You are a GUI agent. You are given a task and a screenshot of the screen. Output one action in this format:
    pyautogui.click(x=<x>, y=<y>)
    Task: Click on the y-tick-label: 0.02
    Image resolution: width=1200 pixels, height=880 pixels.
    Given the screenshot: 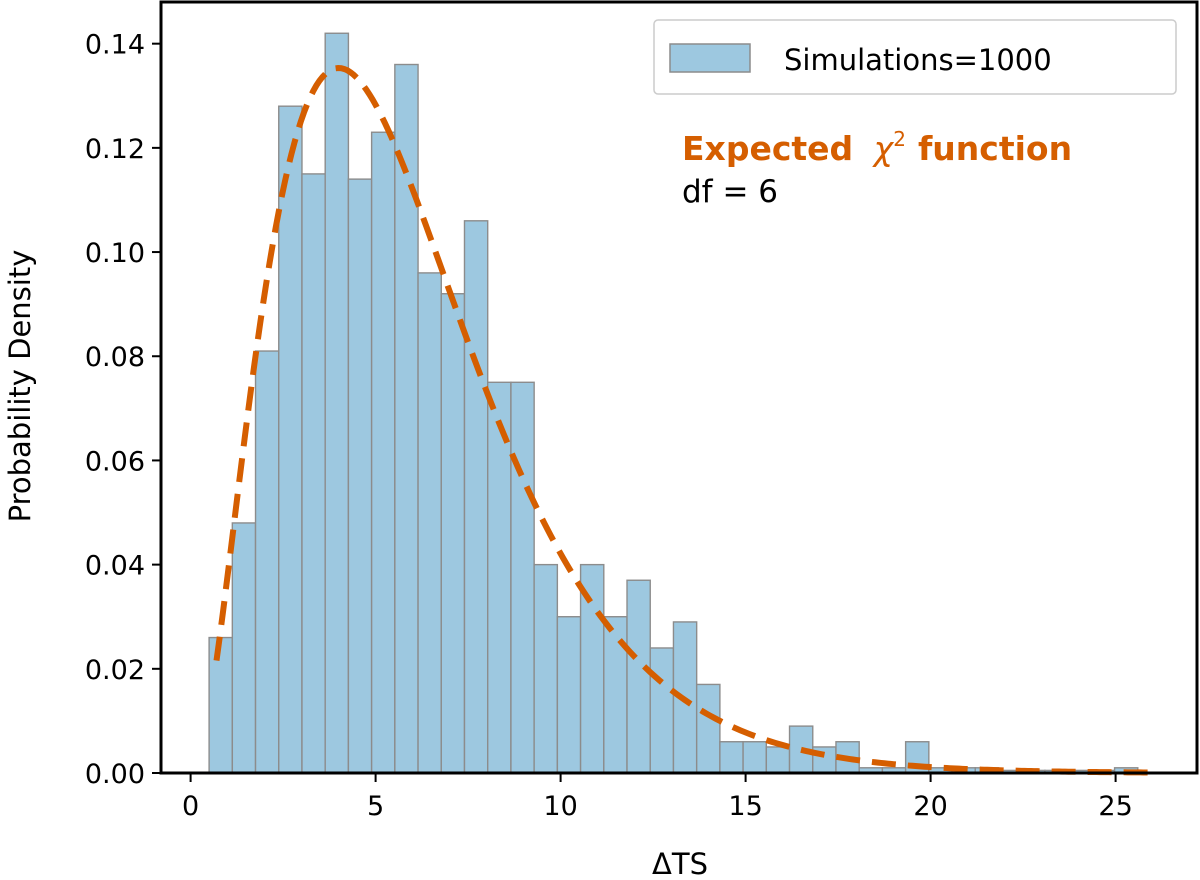 What is the action you would take?
    pyautogui.click(x=115, y=670)
    